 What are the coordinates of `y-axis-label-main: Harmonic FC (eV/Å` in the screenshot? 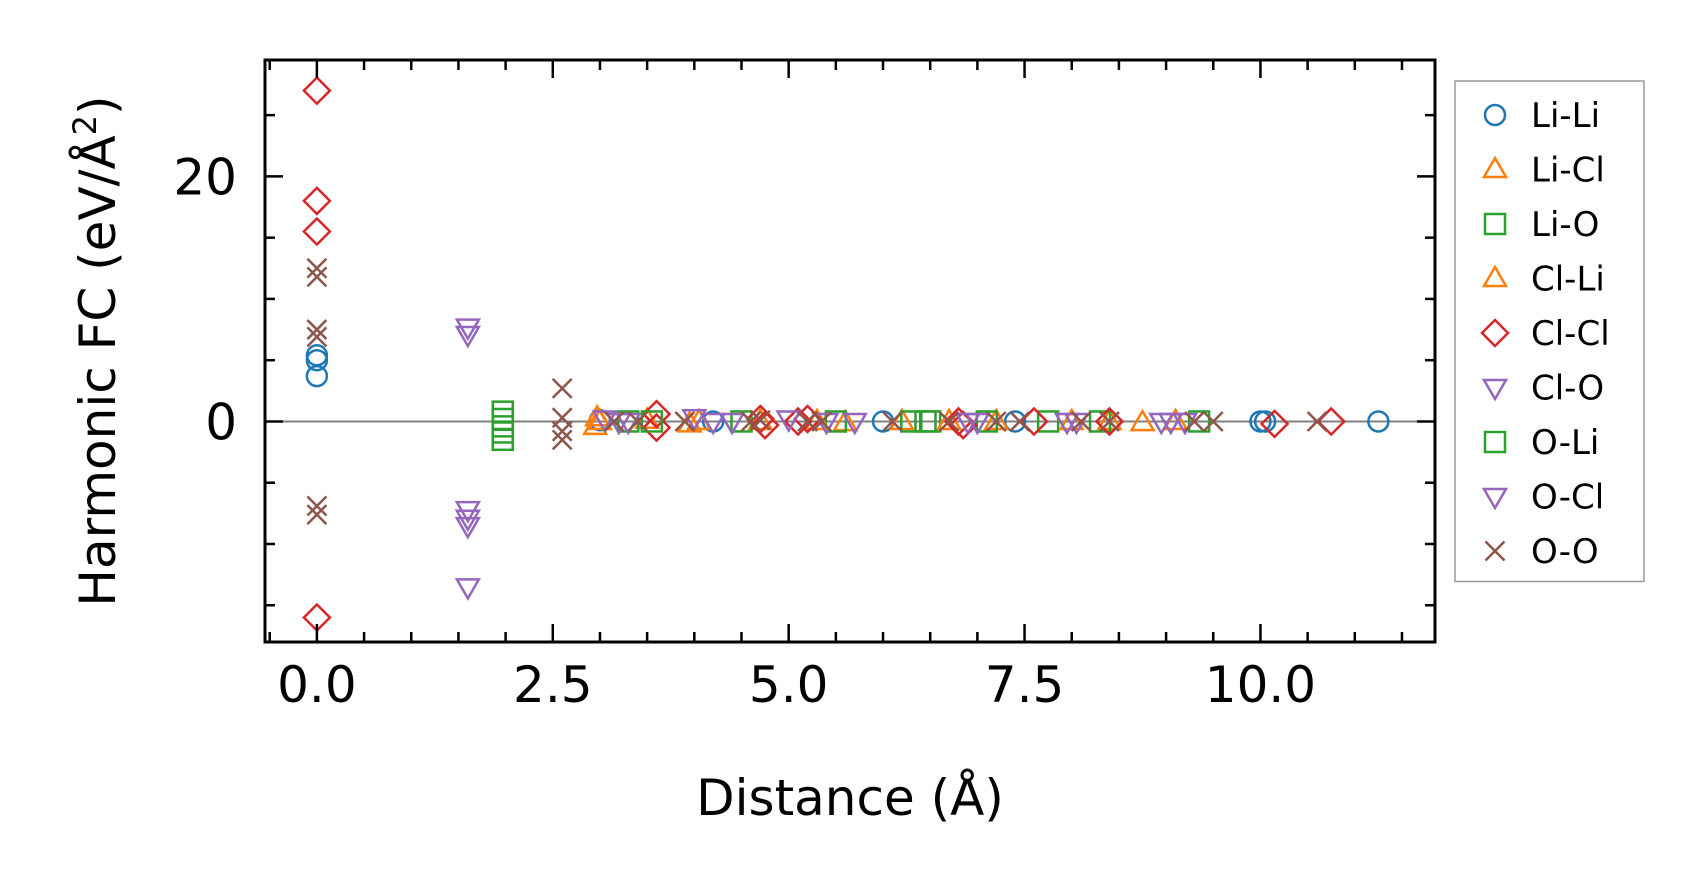 It's located at (98, 370).